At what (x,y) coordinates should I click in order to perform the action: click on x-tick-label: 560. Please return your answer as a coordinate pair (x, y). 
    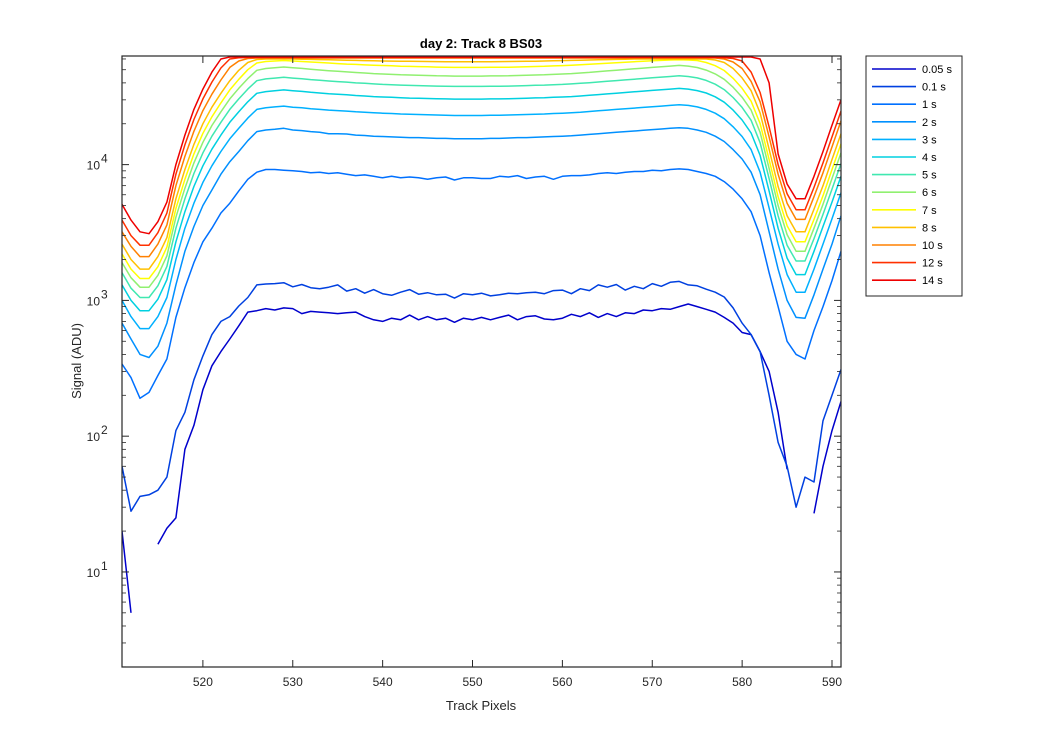
    Looking at the image, I should click on (562, 682).